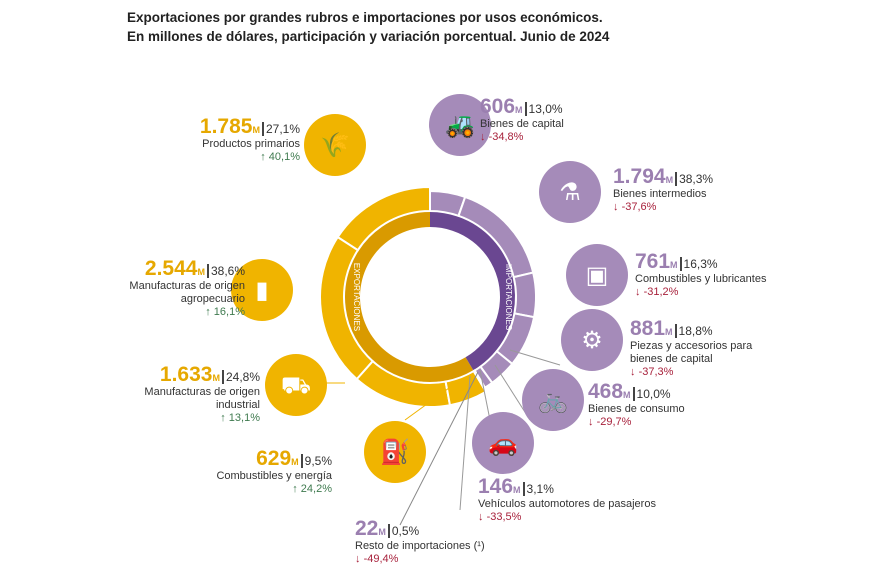 This screenshot has height=580, width=870. Describe the element at coordinates (538, 489) in the screenshot. I see `share: 3,1%` at that location.